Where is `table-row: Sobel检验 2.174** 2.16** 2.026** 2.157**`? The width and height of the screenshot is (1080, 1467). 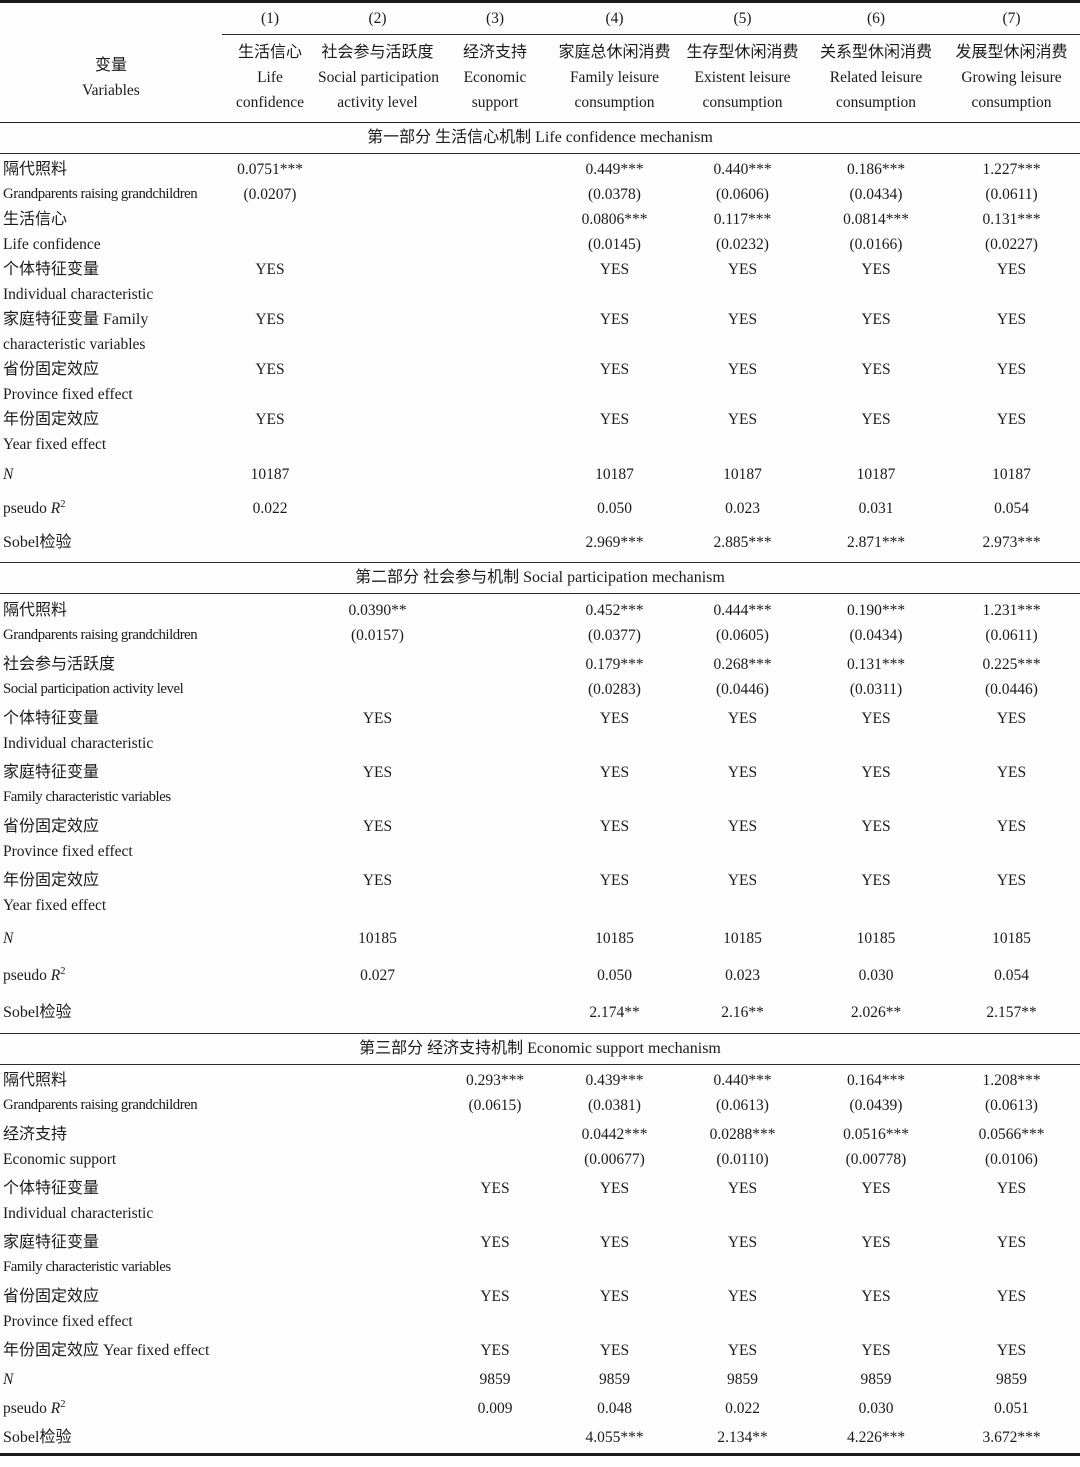
table-row: Sobel检验 2.174** 2.16** 2.026** 2.157** is located at coordinates (540, 1012).